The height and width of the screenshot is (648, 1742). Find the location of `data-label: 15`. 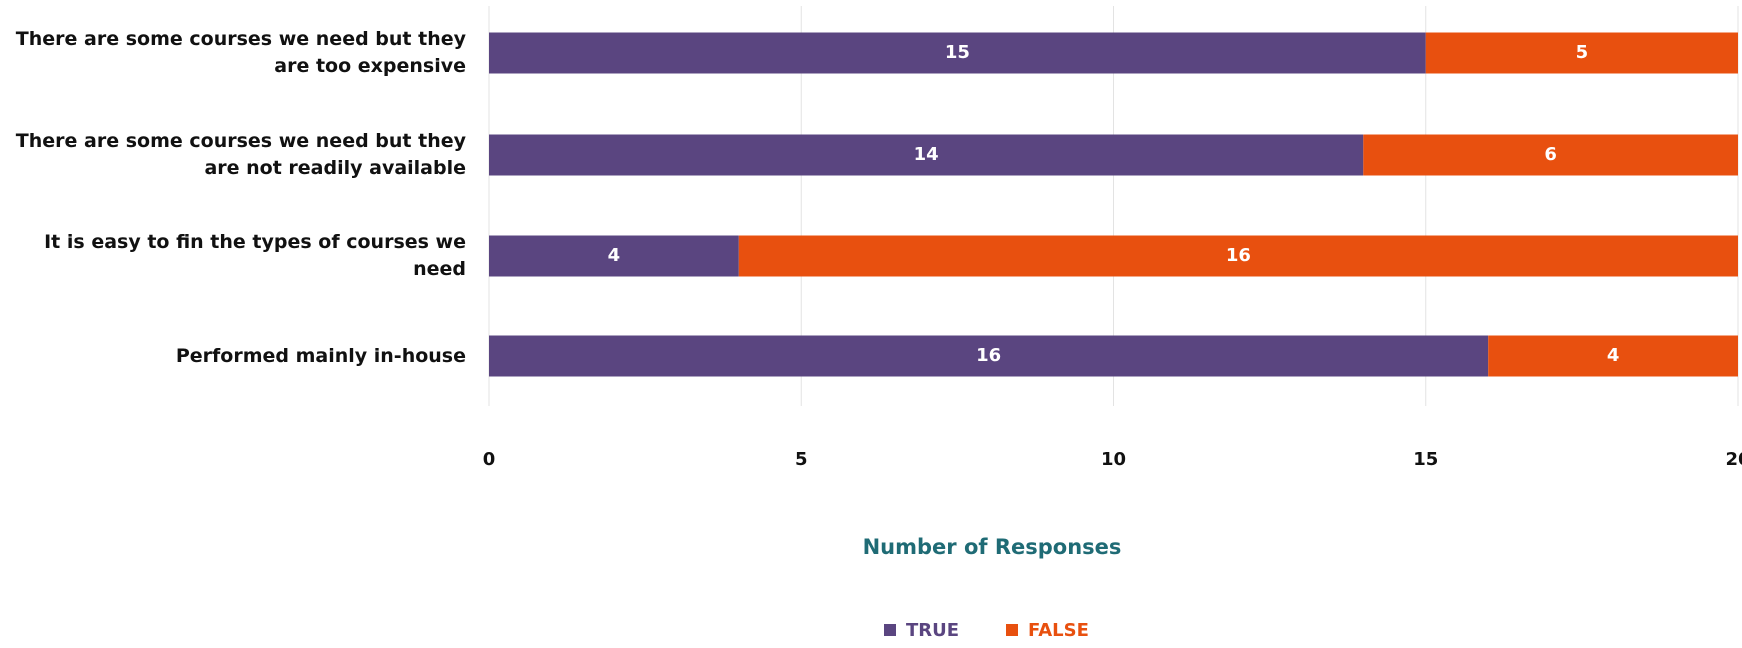

data-label: 15 is located at coordinates (957, 52).